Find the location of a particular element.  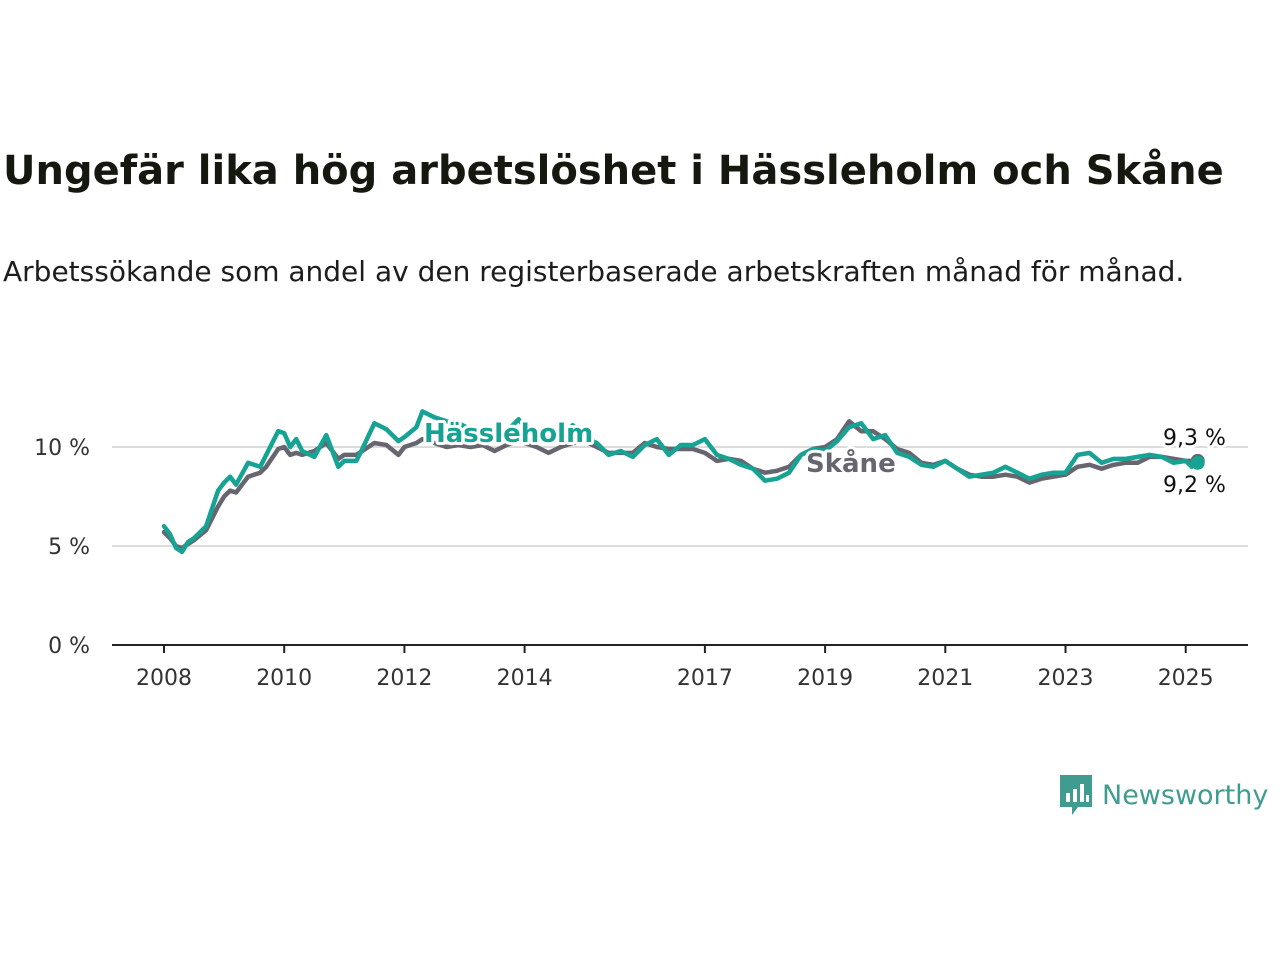

newsworthy-chart-bubble-icon is located at coordinates (1076, 795).